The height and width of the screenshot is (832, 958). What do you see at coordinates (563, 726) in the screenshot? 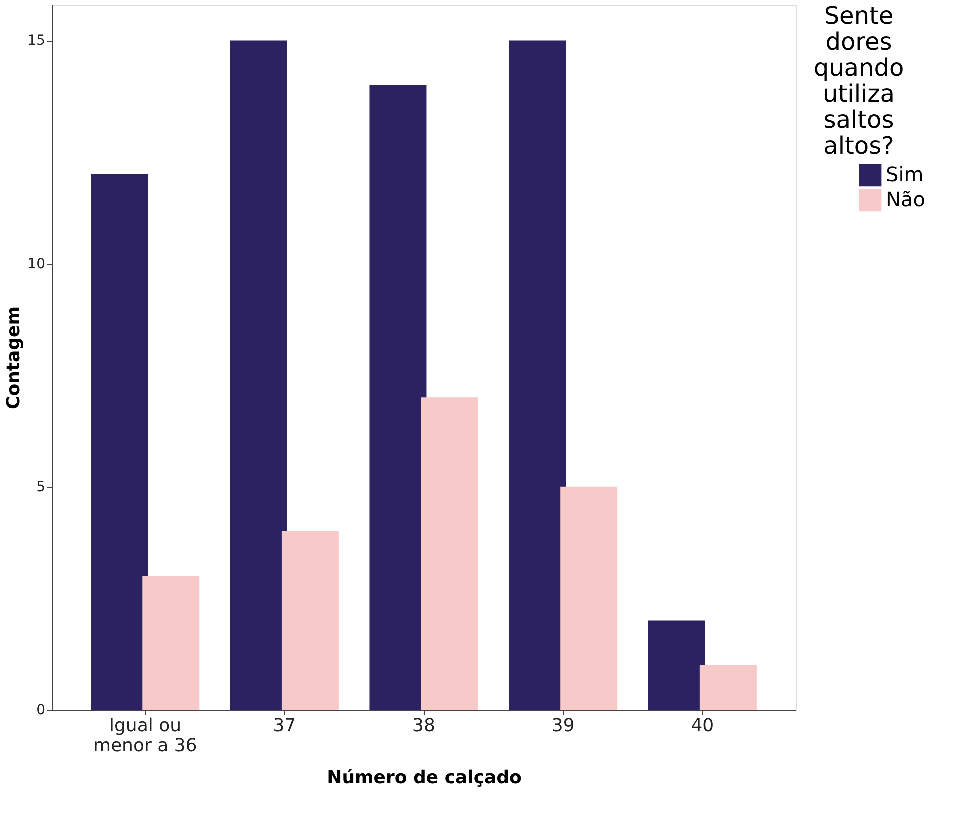
I see `x-tick-label: 39` at bounding box center [563, 726].